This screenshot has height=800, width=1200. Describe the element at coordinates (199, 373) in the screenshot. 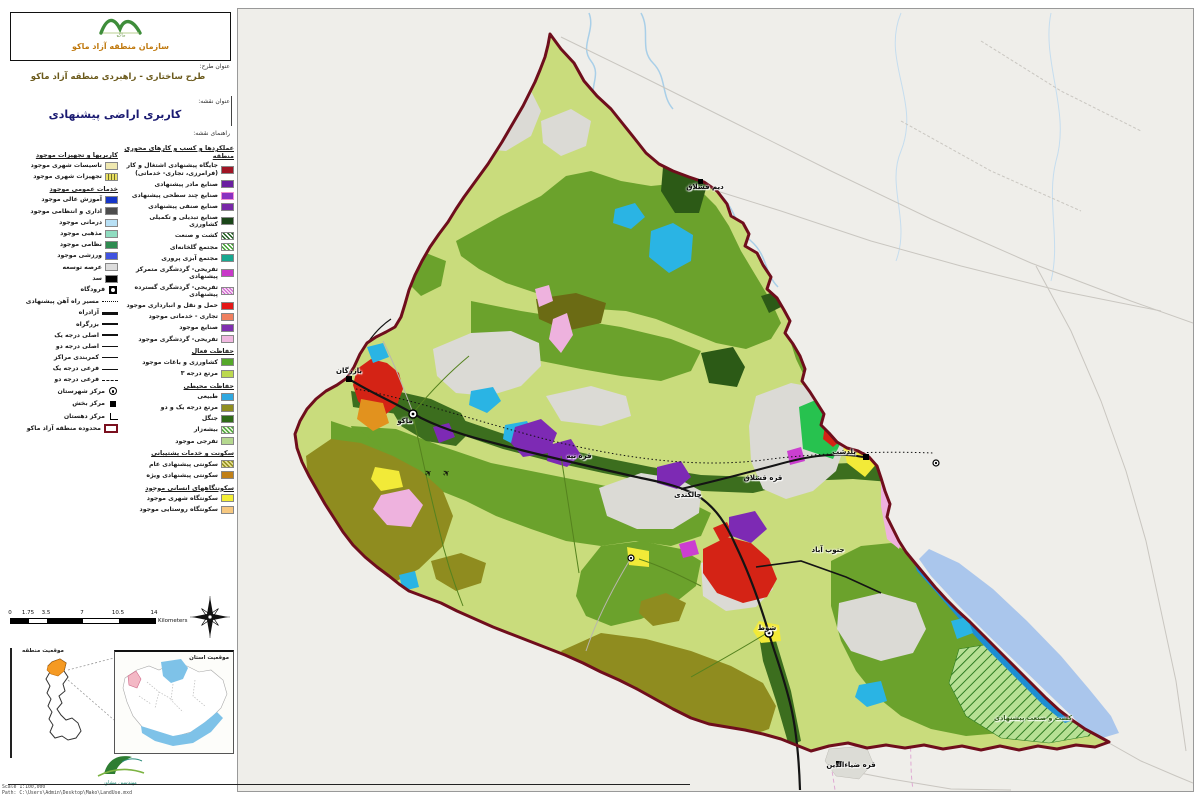

I see `legend-label: مرتع درجه ۳` at that location.